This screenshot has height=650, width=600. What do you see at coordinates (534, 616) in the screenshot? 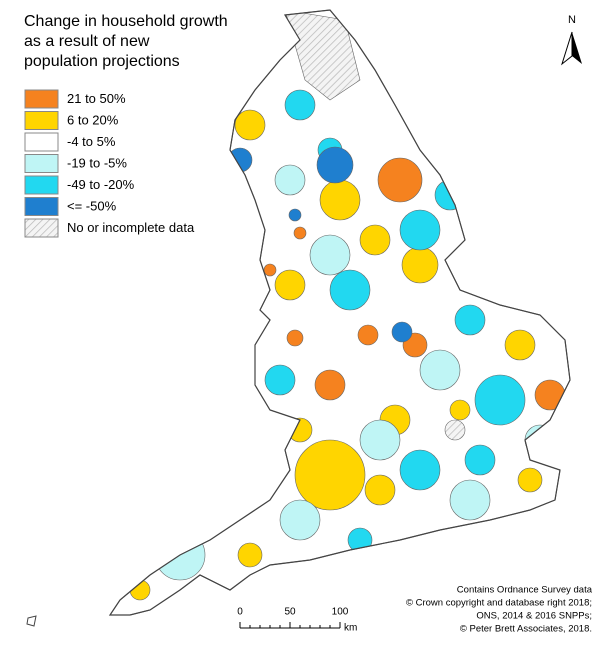
I see `credit-line: ONS, 2014 & 2016 SNPPs;` at bounding box center [534, 616].